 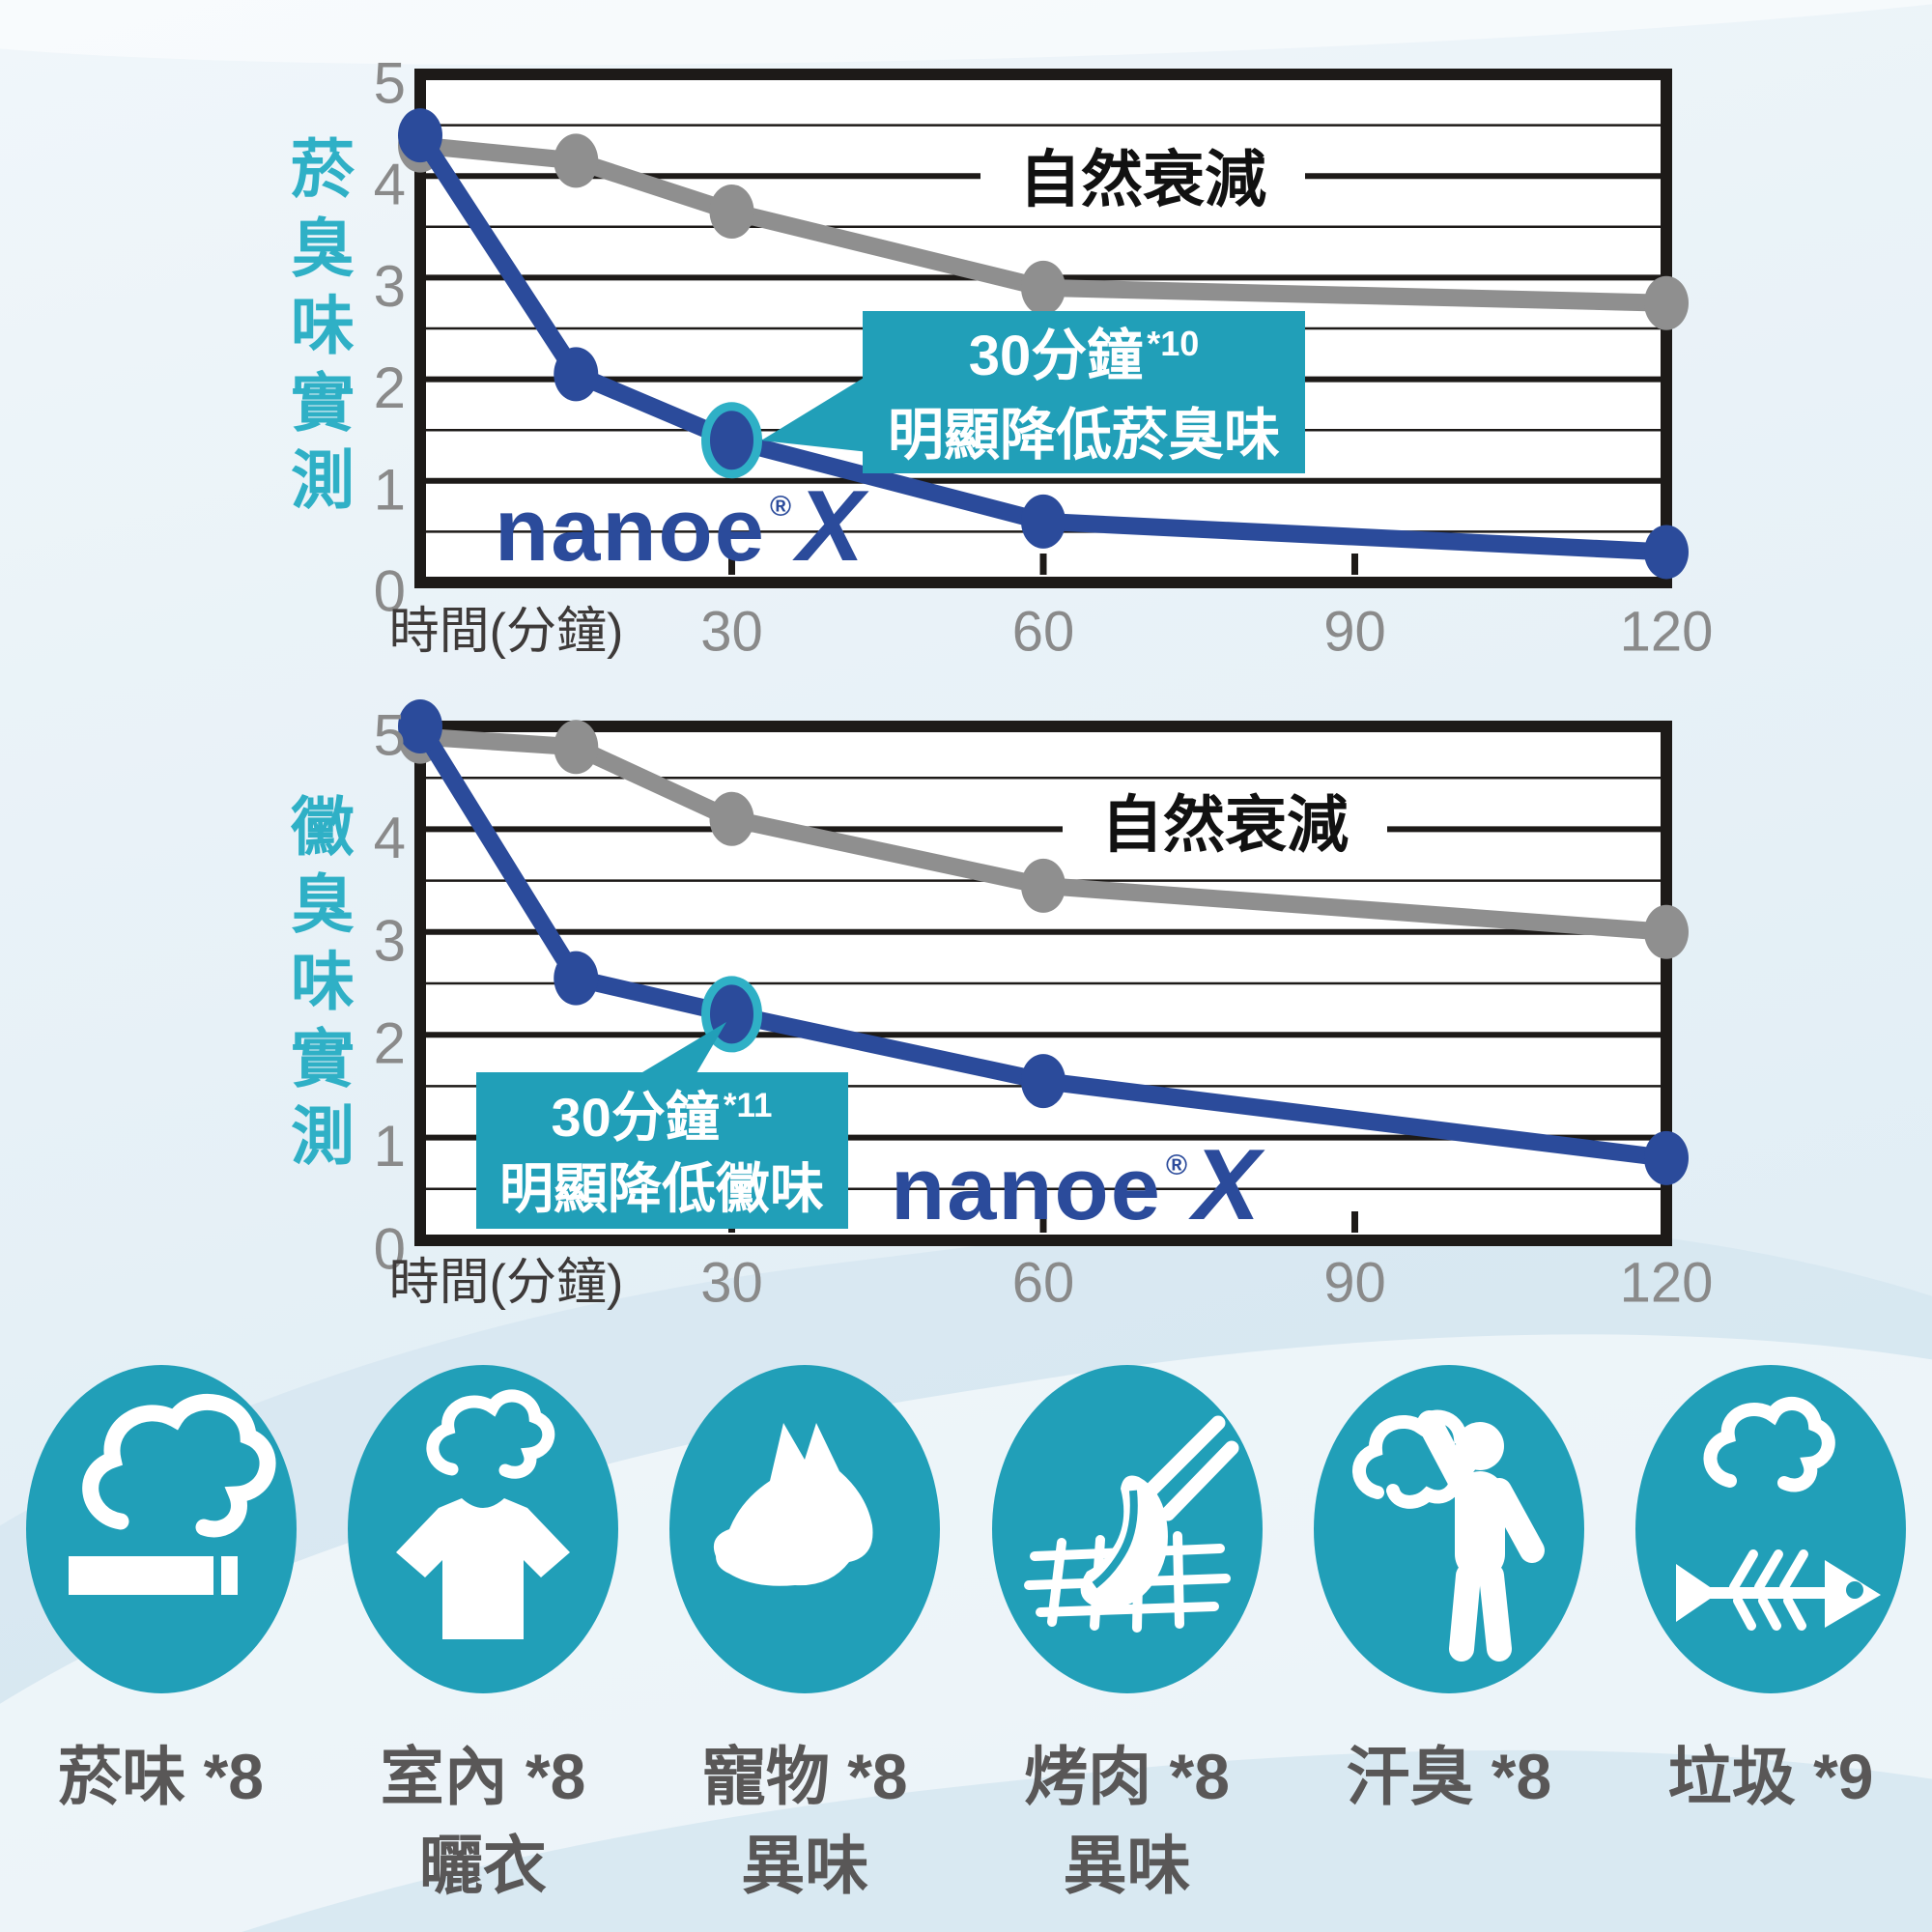 What do you see at coordinates (161, 1529) in the screenshot?
I see `cigarette-odor-icon` at bounding box center [161, 1529].